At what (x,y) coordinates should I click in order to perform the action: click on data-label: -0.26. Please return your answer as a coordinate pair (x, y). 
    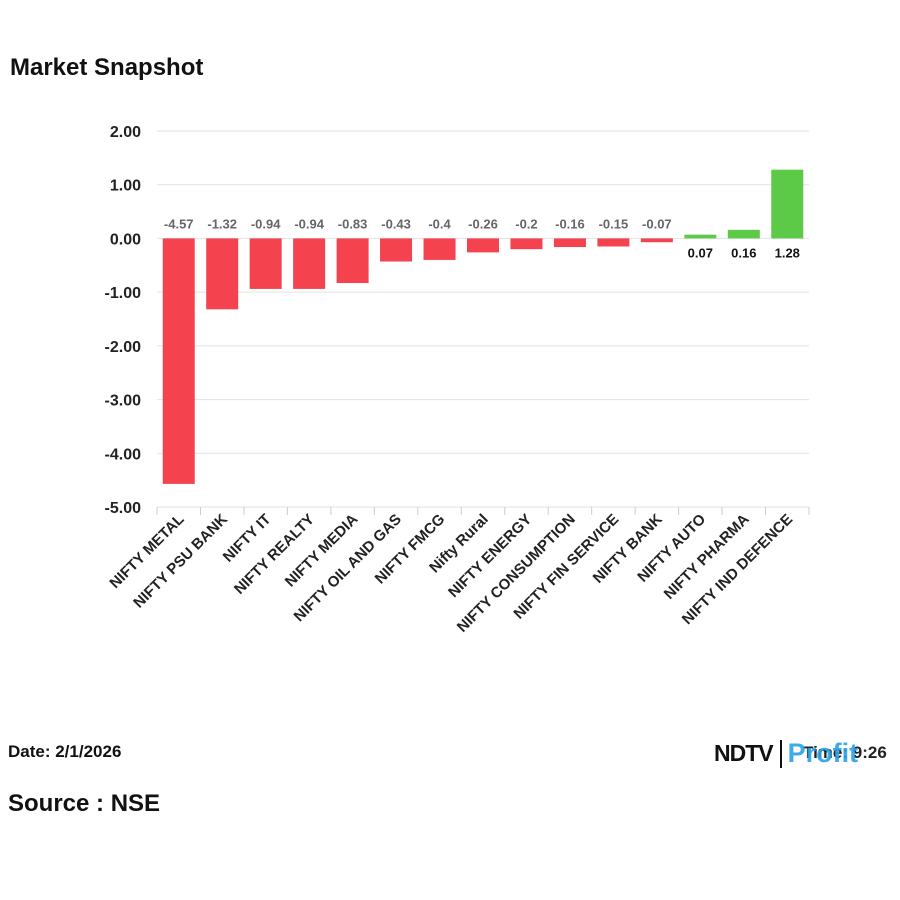
    Looking at the image, I should click on (483, 223).